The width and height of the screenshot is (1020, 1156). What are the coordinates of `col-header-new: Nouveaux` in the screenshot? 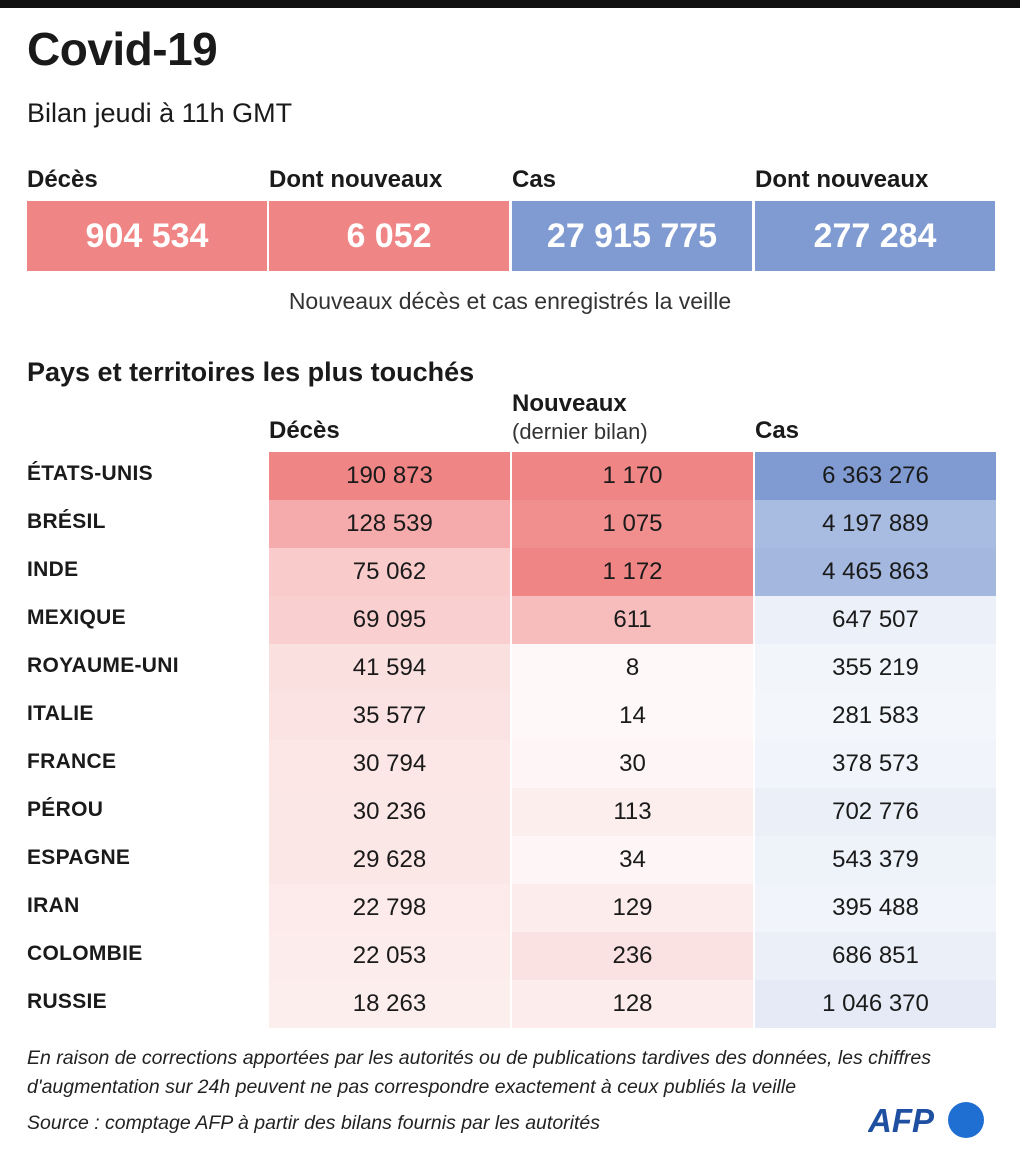 It's located at (569, 403).